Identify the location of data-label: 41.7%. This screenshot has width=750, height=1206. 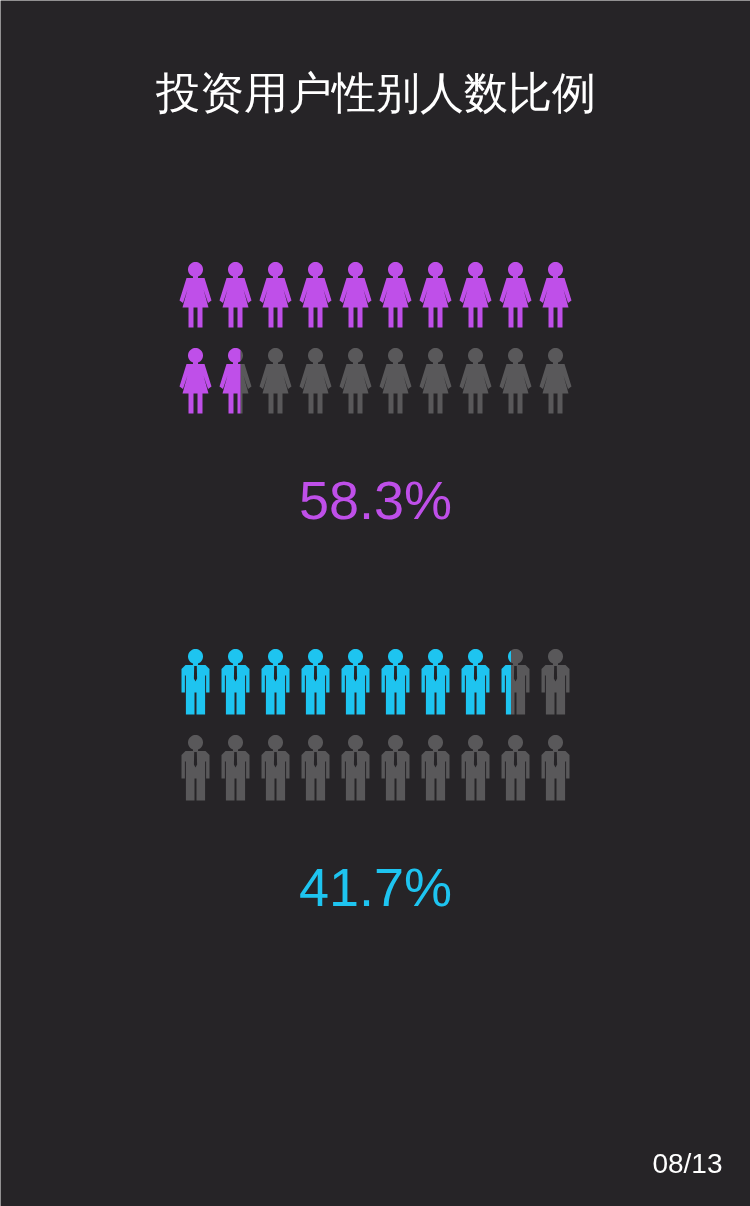
(375, 886).